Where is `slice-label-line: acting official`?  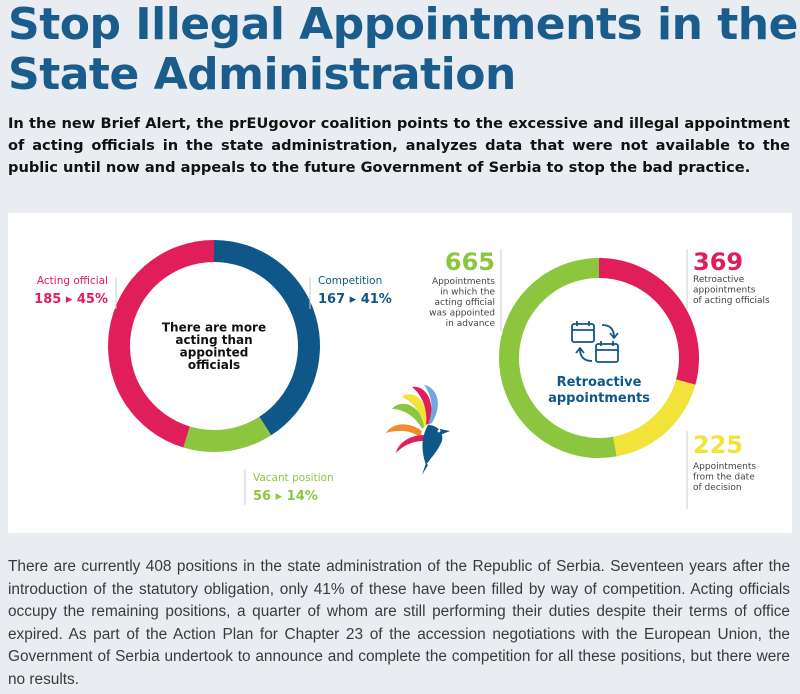 slice-label-line: acting official is located at coordinates (465, 303).